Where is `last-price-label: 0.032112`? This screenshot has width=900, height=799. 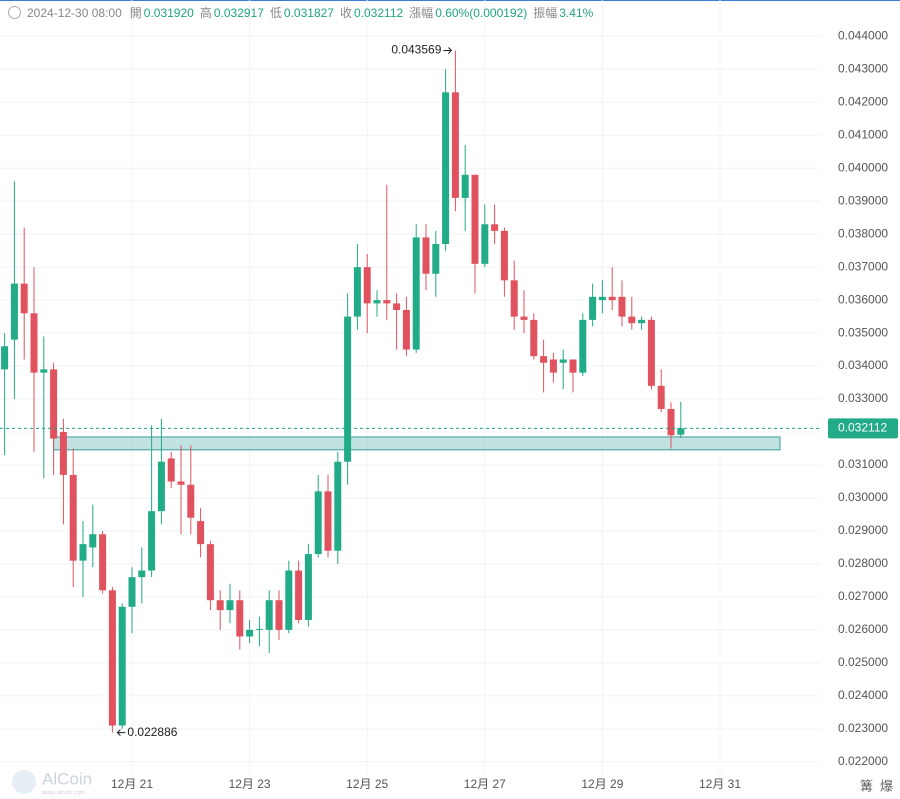
last-price-label: 0.032112 is located at coordinates (862, 427).